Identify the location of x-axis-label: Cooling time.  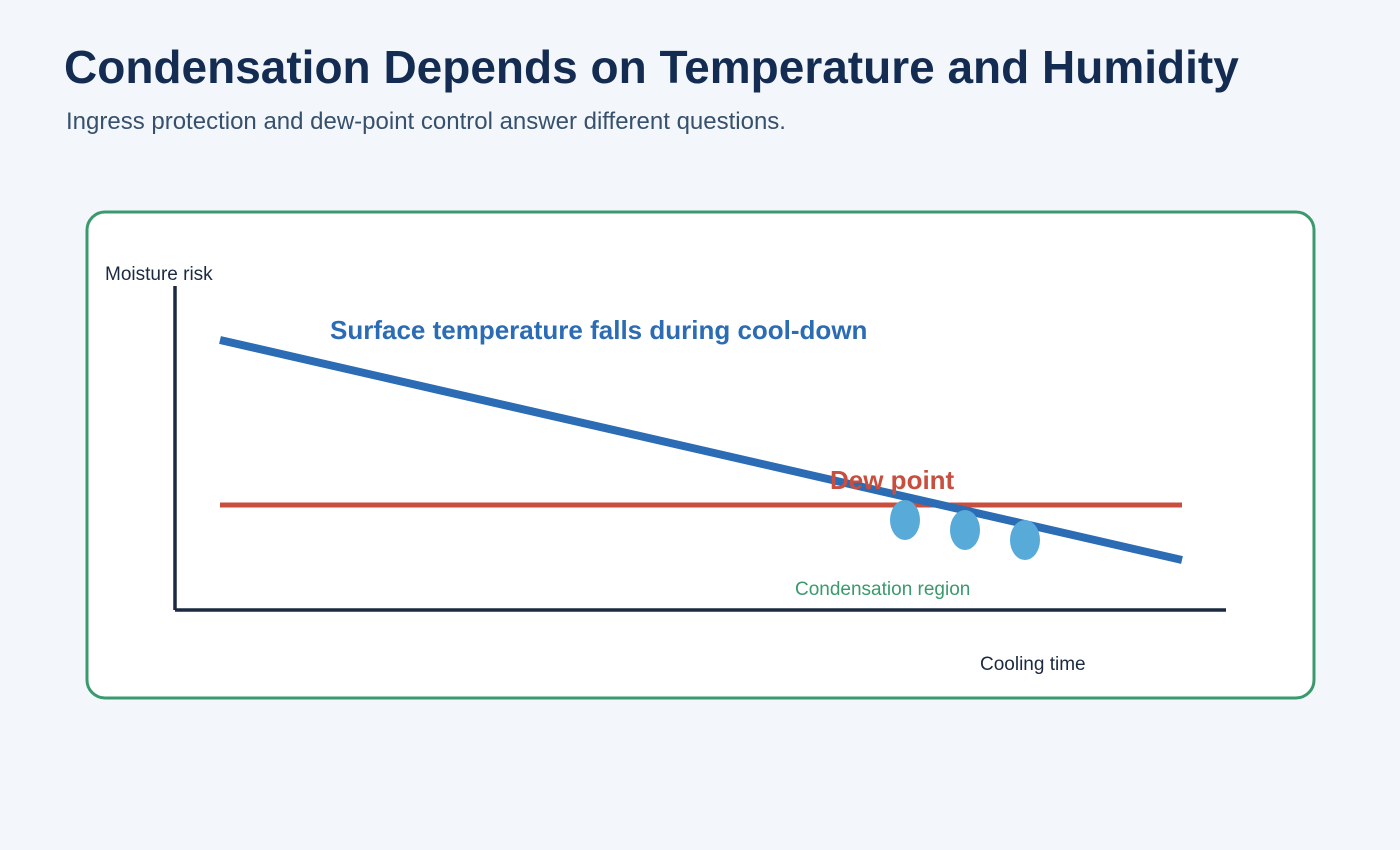
(1033, 664).